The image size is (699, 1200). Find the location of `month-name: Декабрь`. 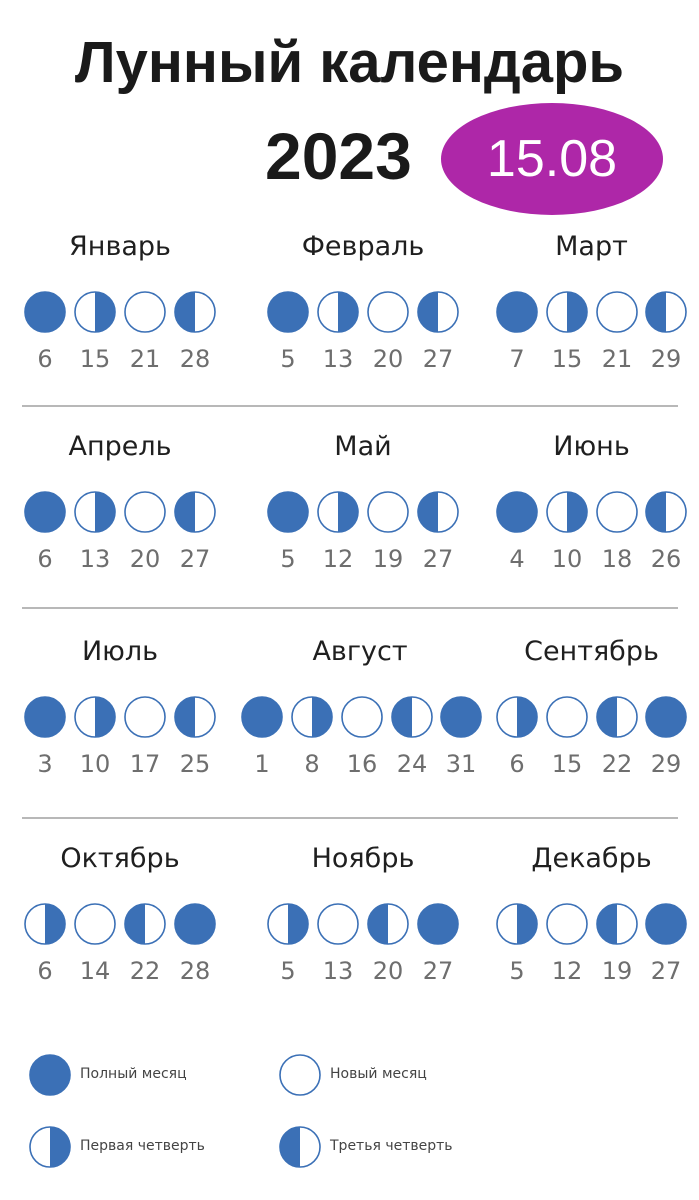

month-name: Декабрь is located at coordinates (591, 858).